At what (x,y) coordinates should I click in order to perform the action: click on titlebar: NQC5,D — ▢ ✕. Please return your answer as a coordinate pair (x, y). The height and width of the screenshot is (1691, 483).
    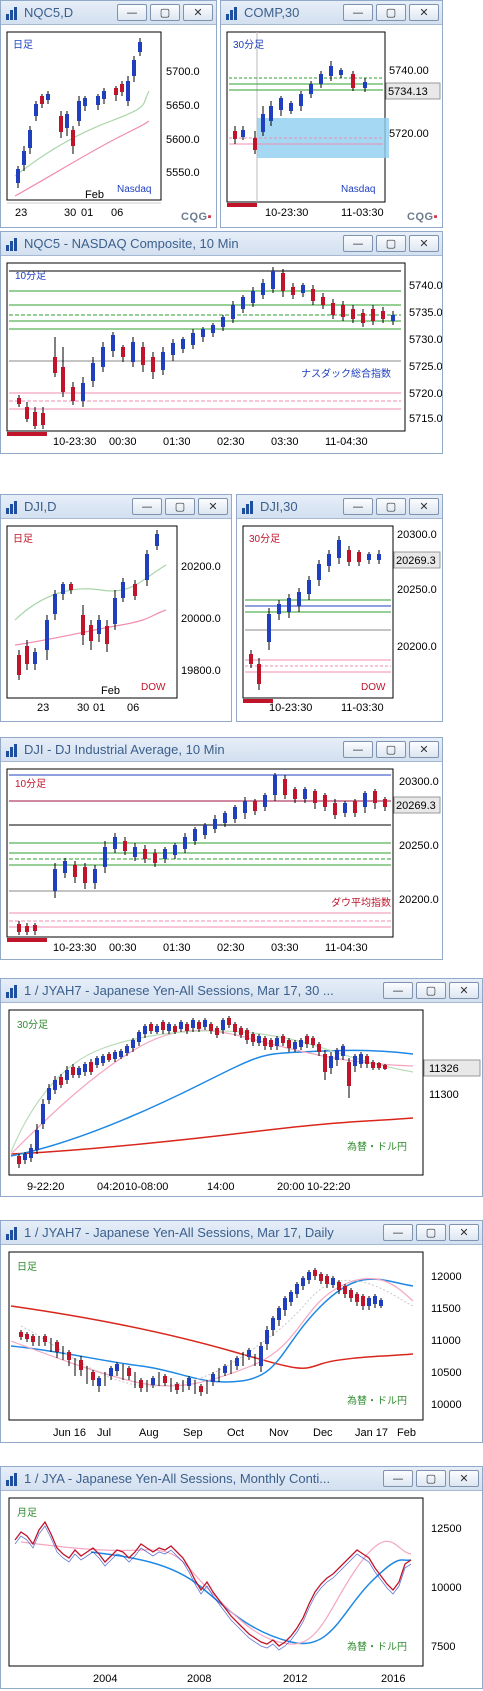
    Looking at the image, I should click on (108, 13).